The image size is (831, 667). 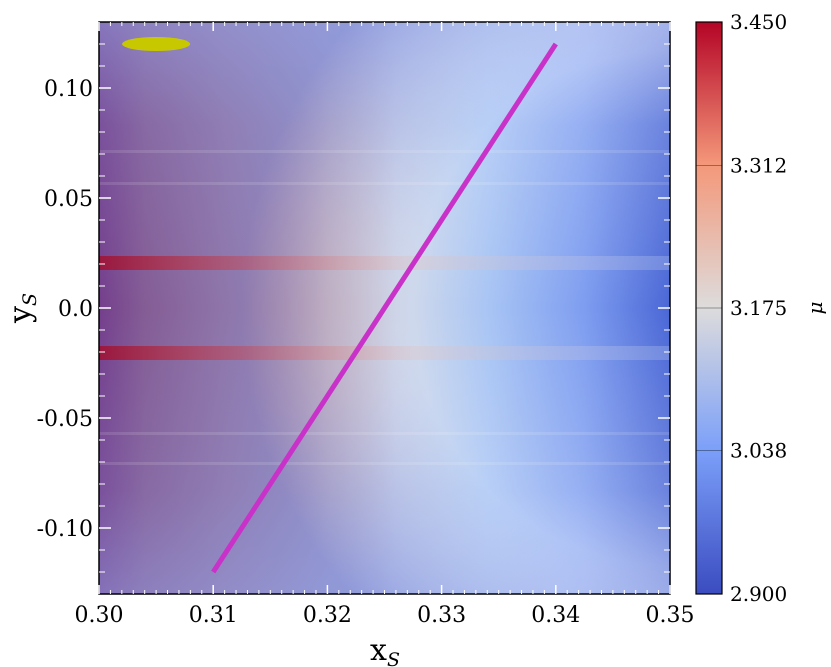 I want to click on x-tick-label: 0.30, so click(x=99, y=615).